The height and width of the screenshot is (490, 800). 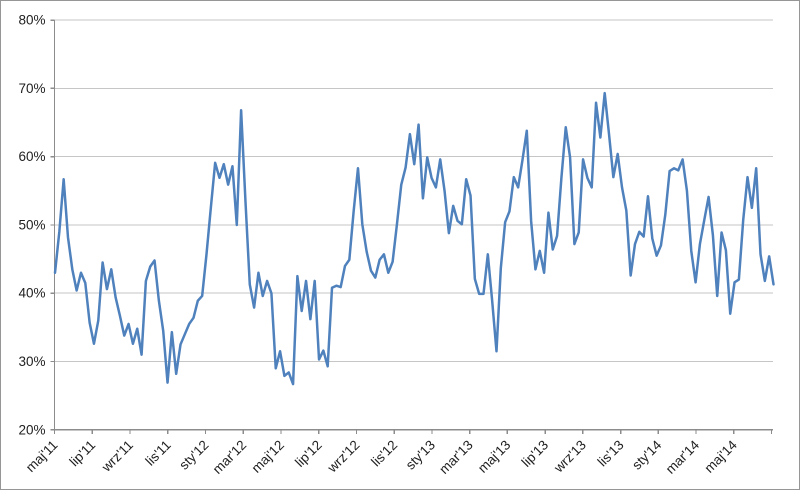 I want to click on x-tick-label: sty'12, so click(x=193, y=454).